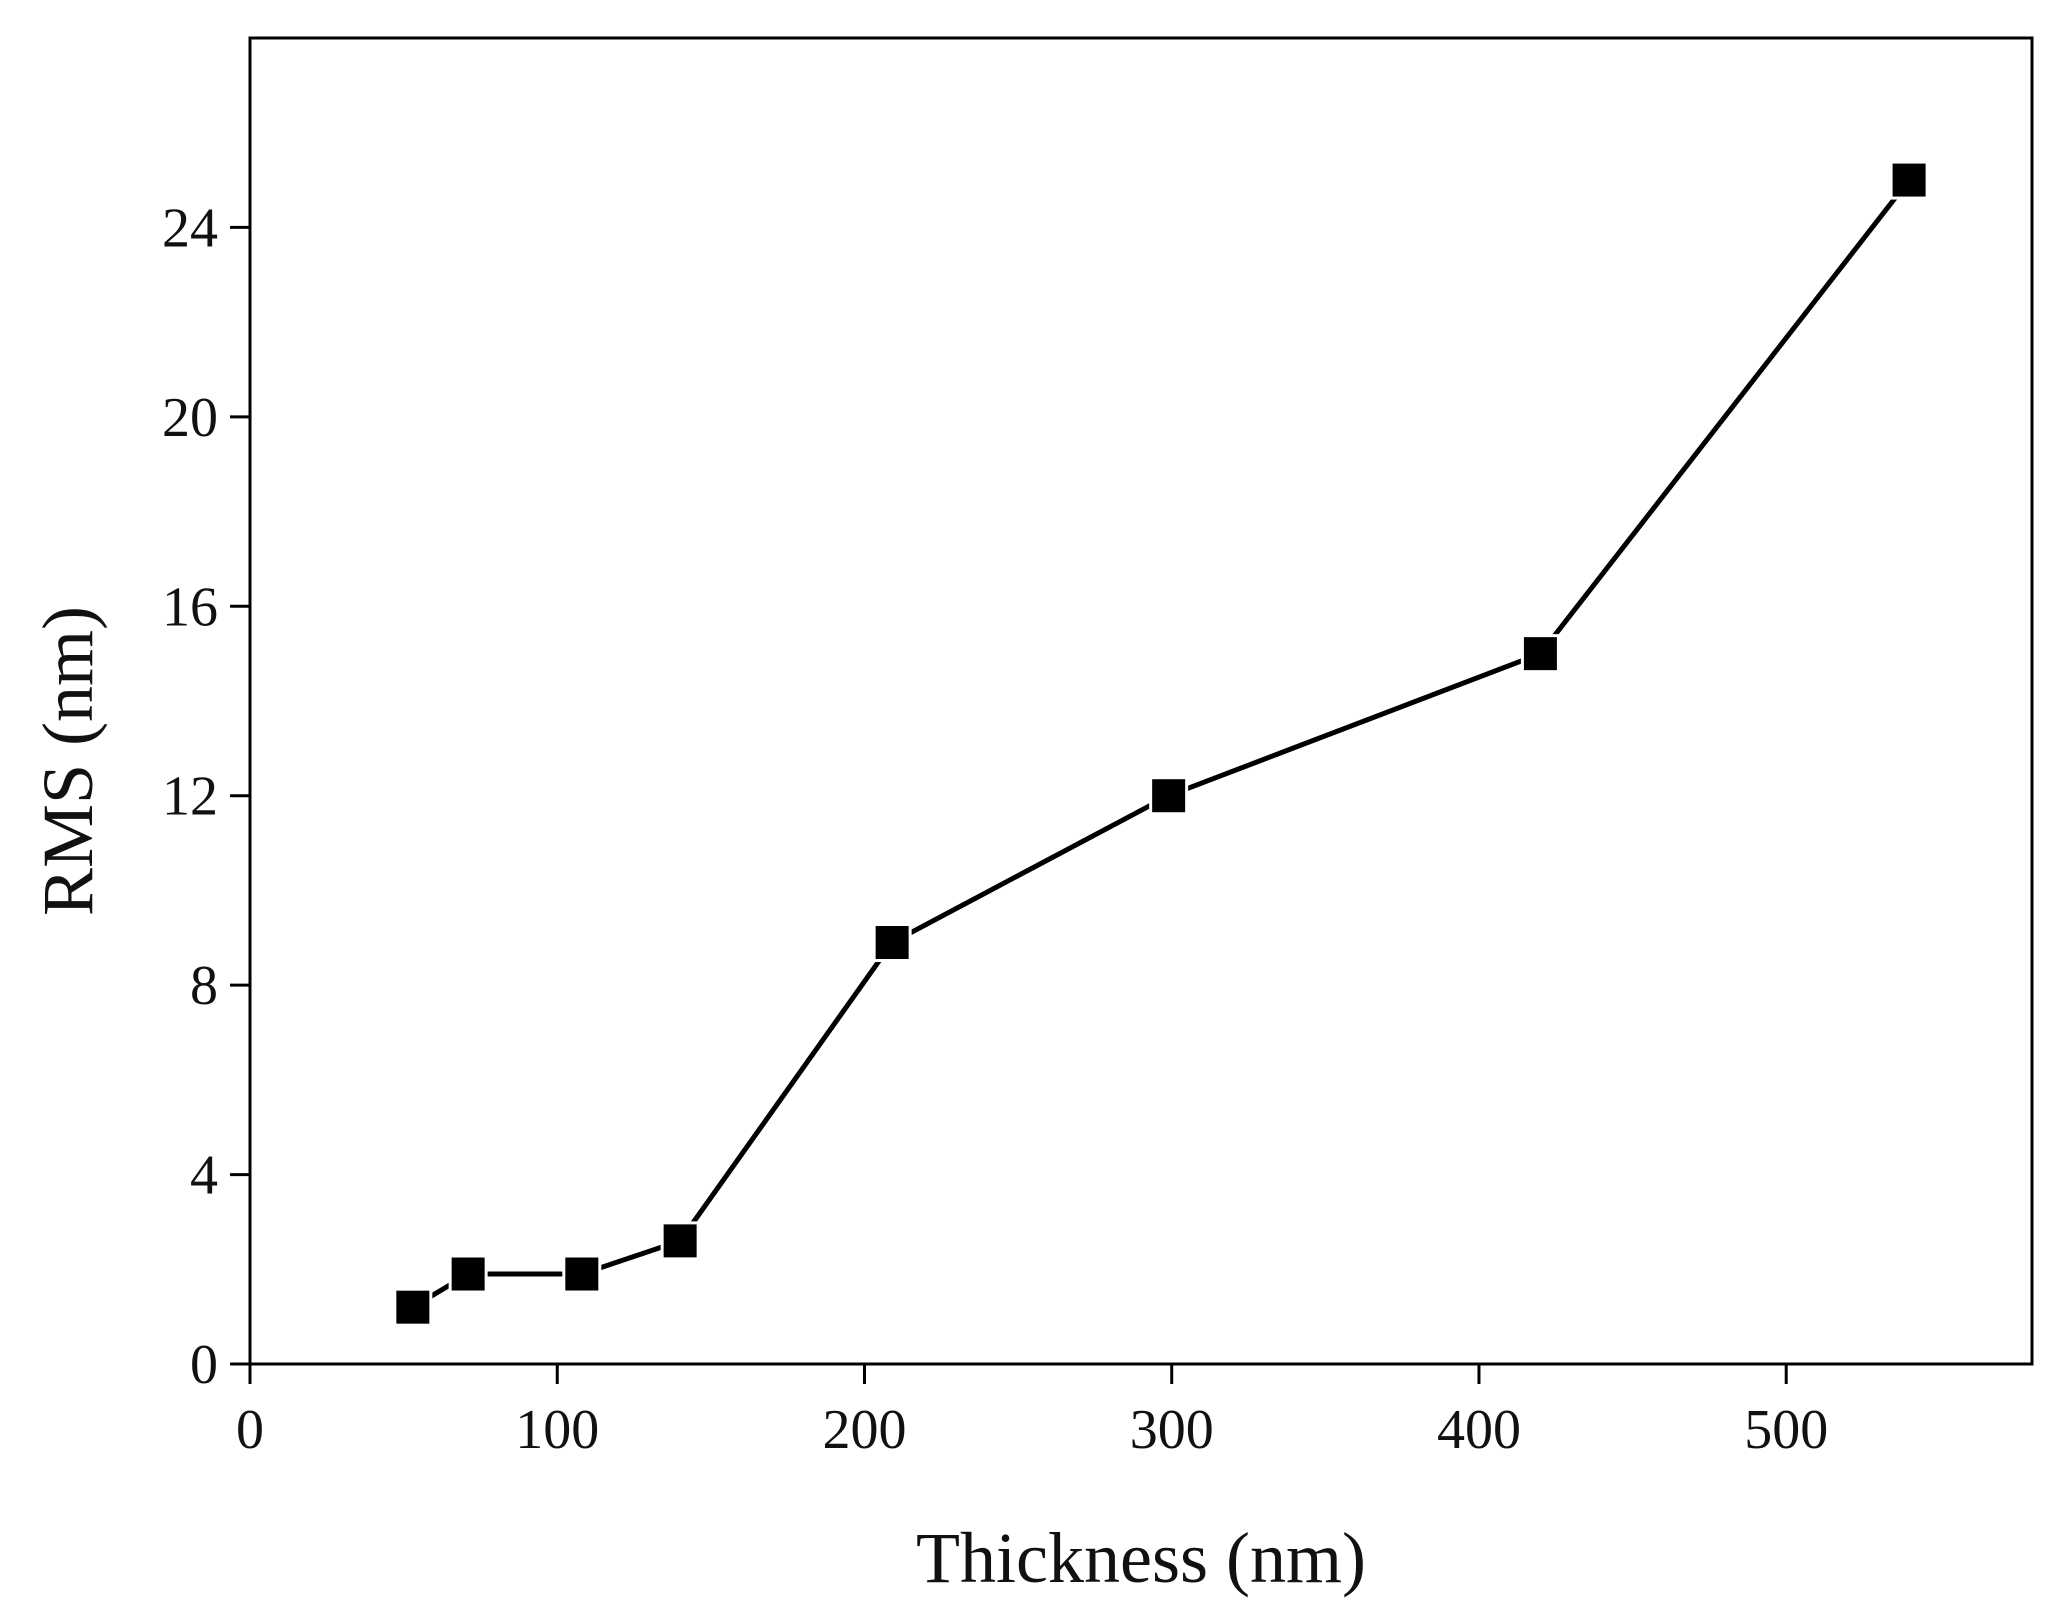 This screenshot has width=2060, height=1616. Describe the element at coordinates (190, 418) in the screenshot. I see `y-tick-label: 20` at that location.